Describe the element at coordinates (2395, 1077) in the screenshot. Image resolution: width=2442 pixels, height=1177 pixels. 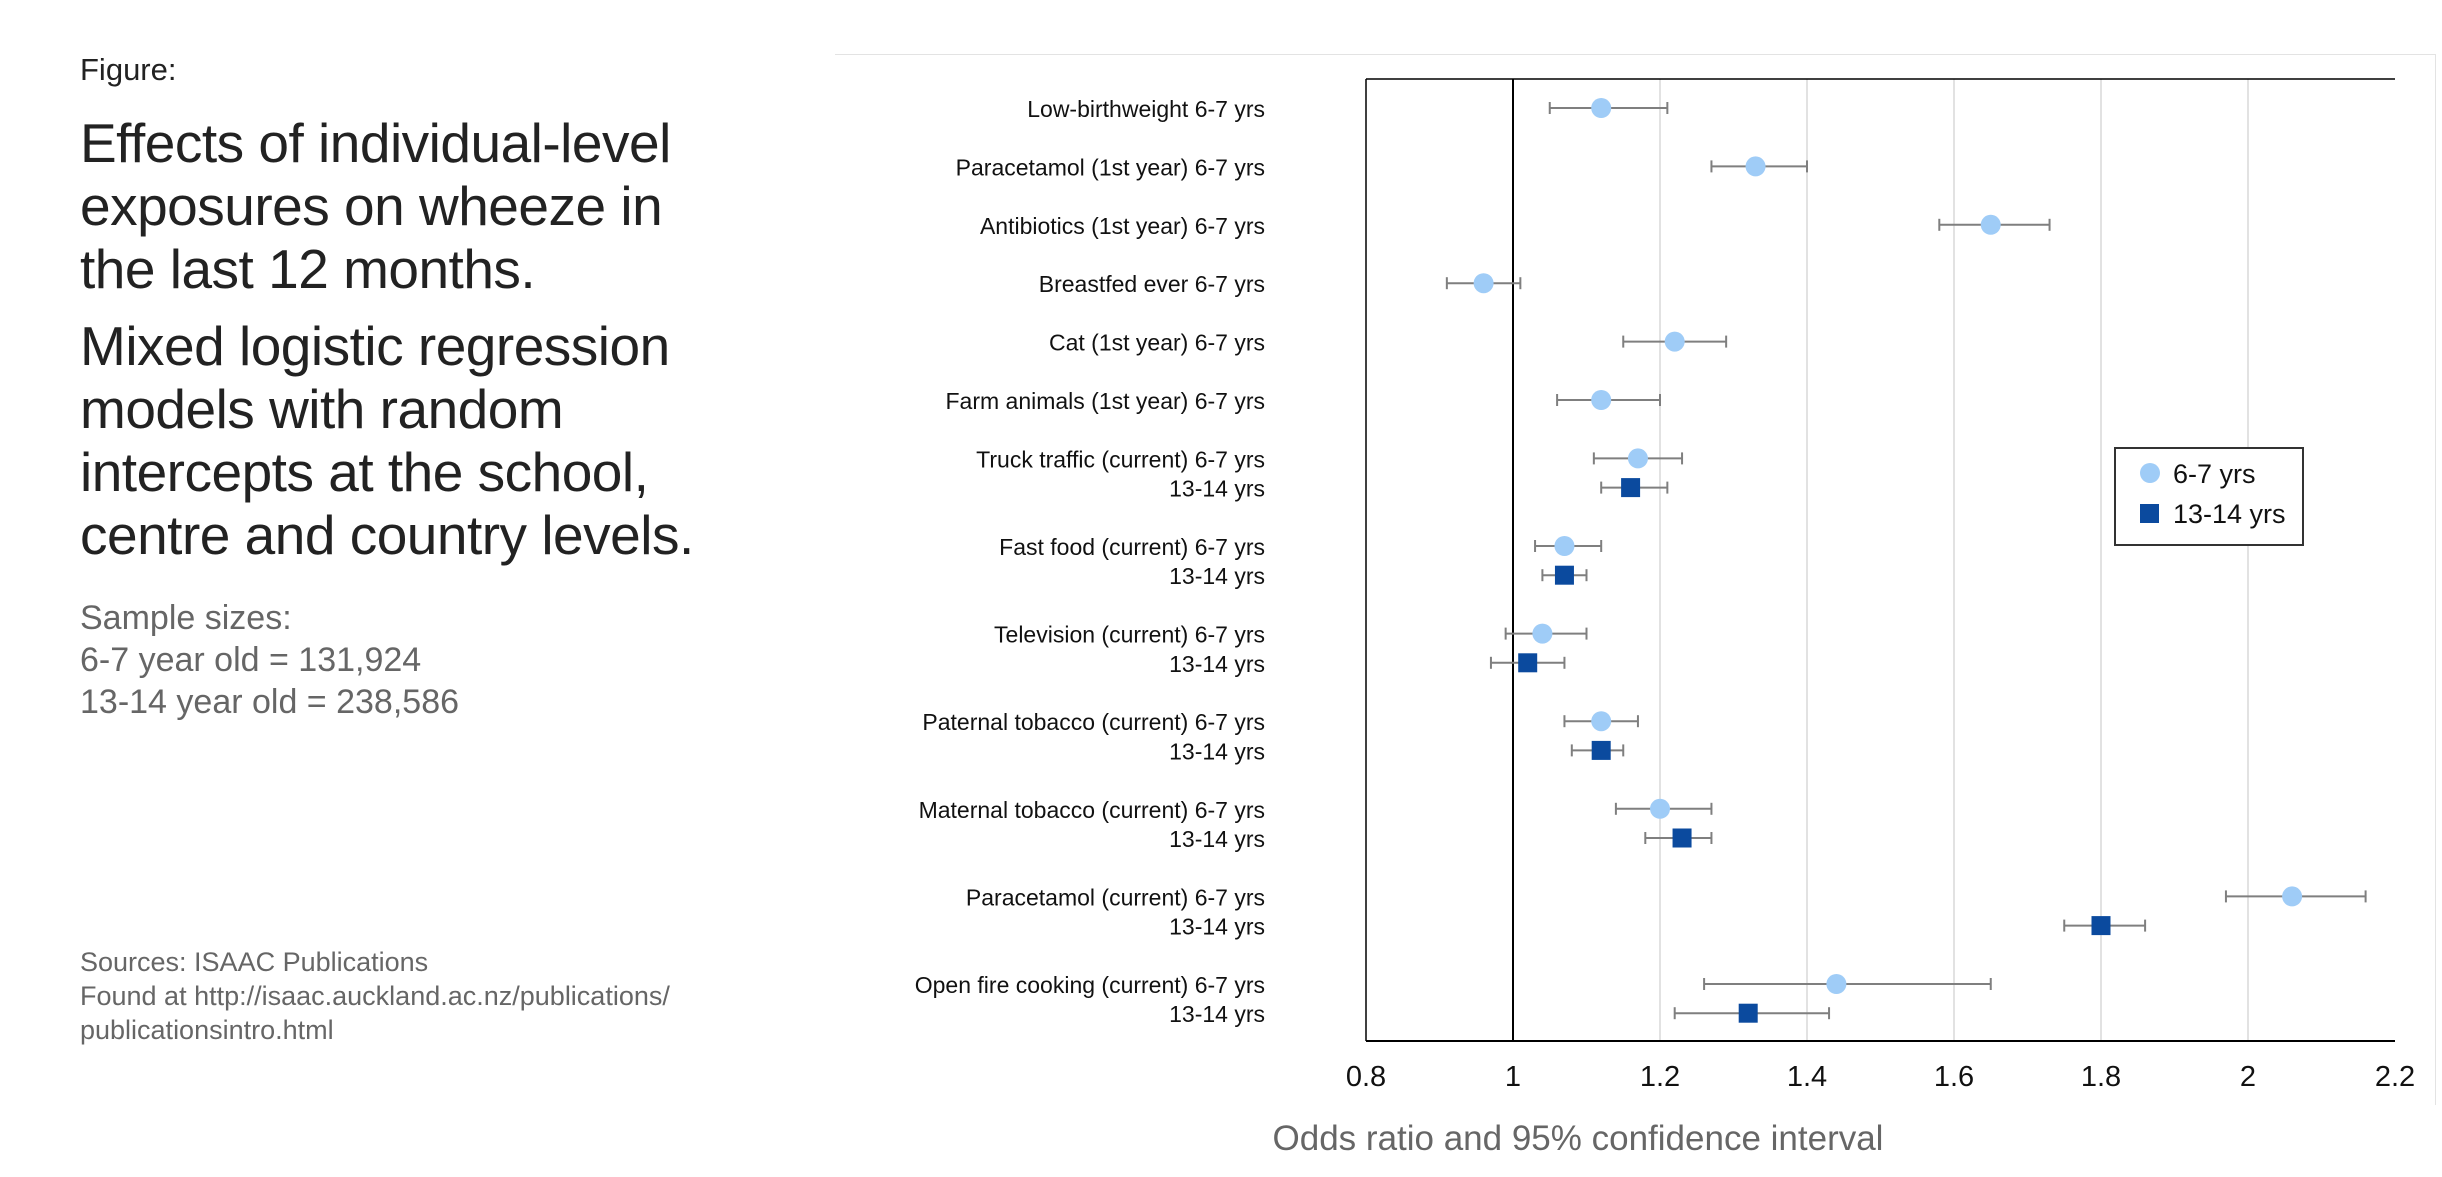
I see `x-tick-label: 2.2` at that location.